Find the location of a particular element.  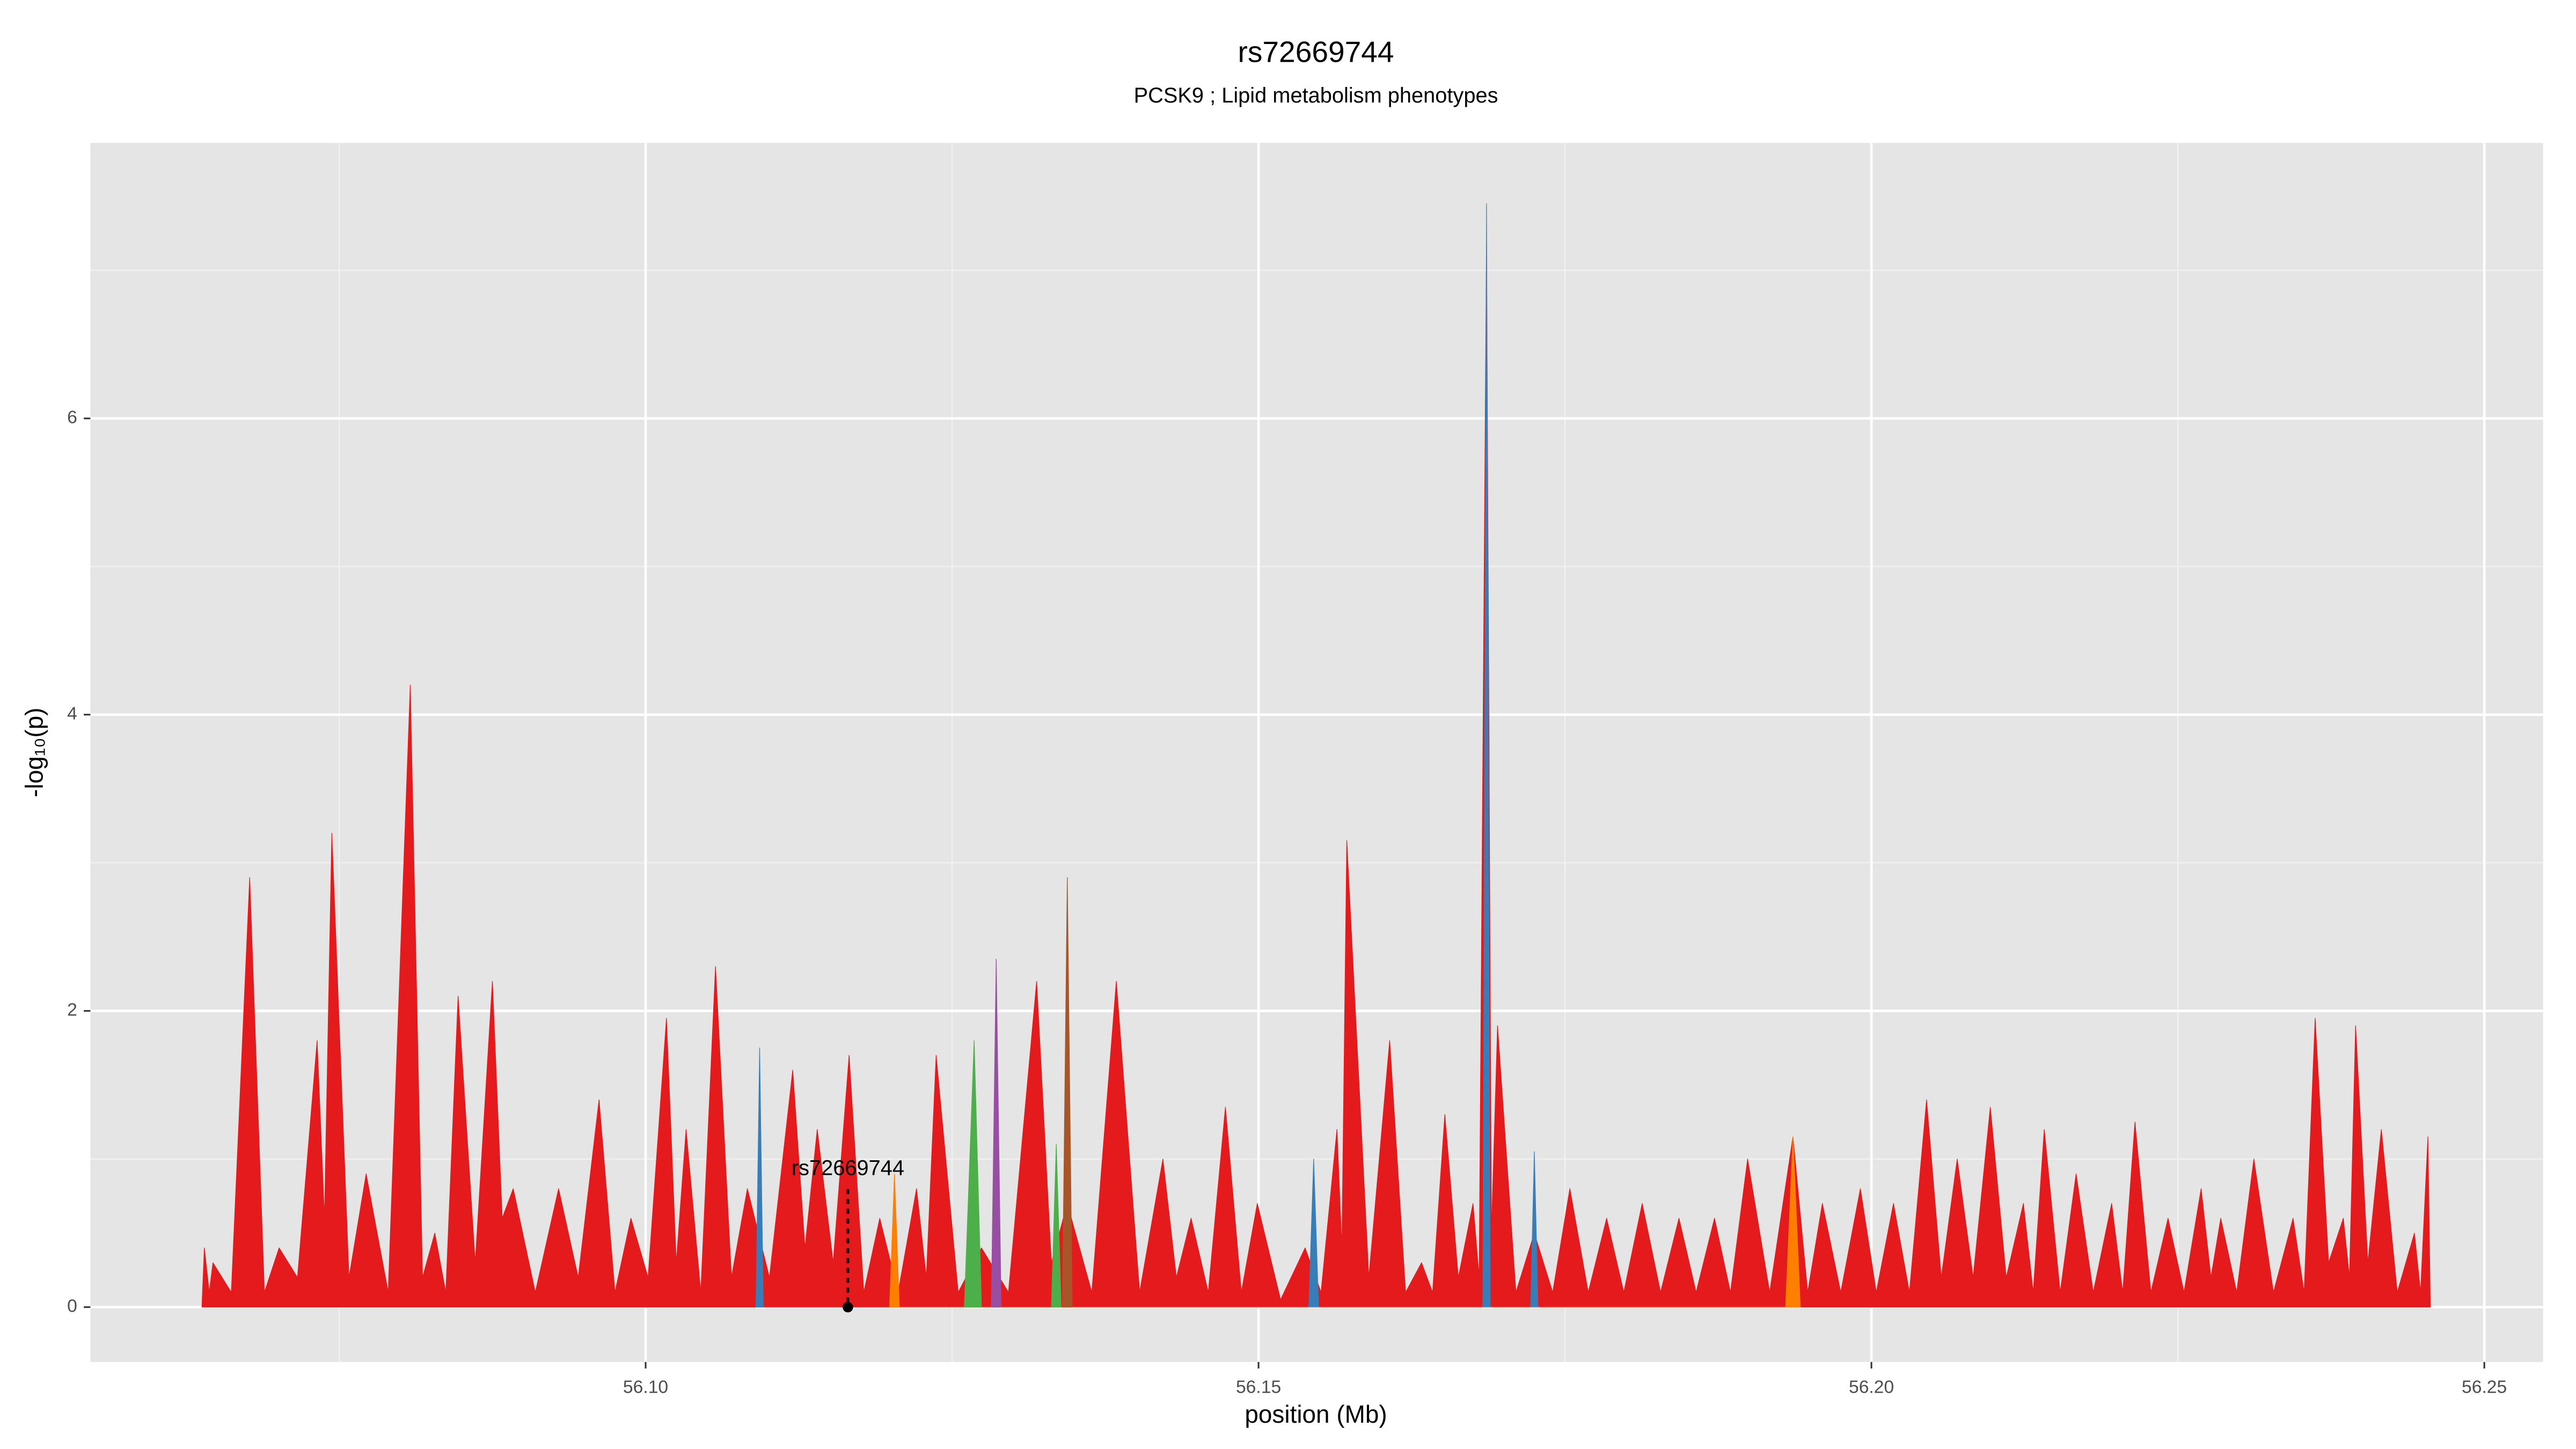

x-axis-label: position (Mb) is located at coordinates (1316, 1414).